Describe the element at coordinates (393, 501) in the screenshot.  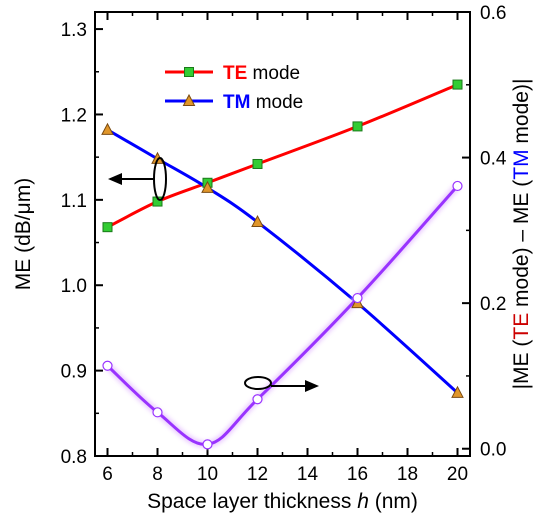
I see `x-axis-label-suffix: (nm)` at that location.